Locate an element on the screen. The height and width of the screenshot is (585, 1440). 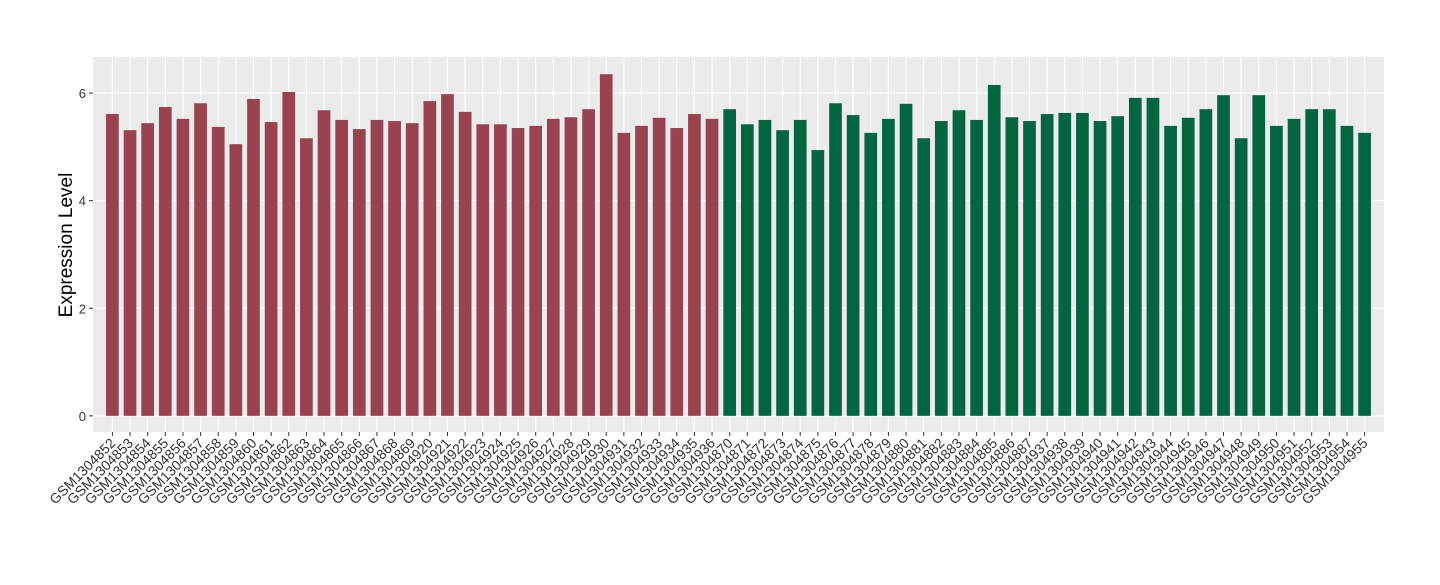
y-tick-label: 6 is located at coordinates (82, 93).